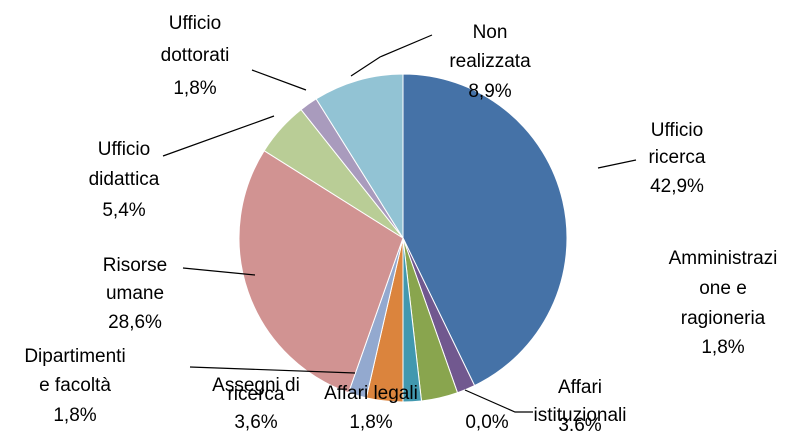 This screenshot has width=807, height=431. Describe the element at coordinates (723, 288) in the screenshot. I see `slice-label: Amministrazi one e ragioneria` at that location.